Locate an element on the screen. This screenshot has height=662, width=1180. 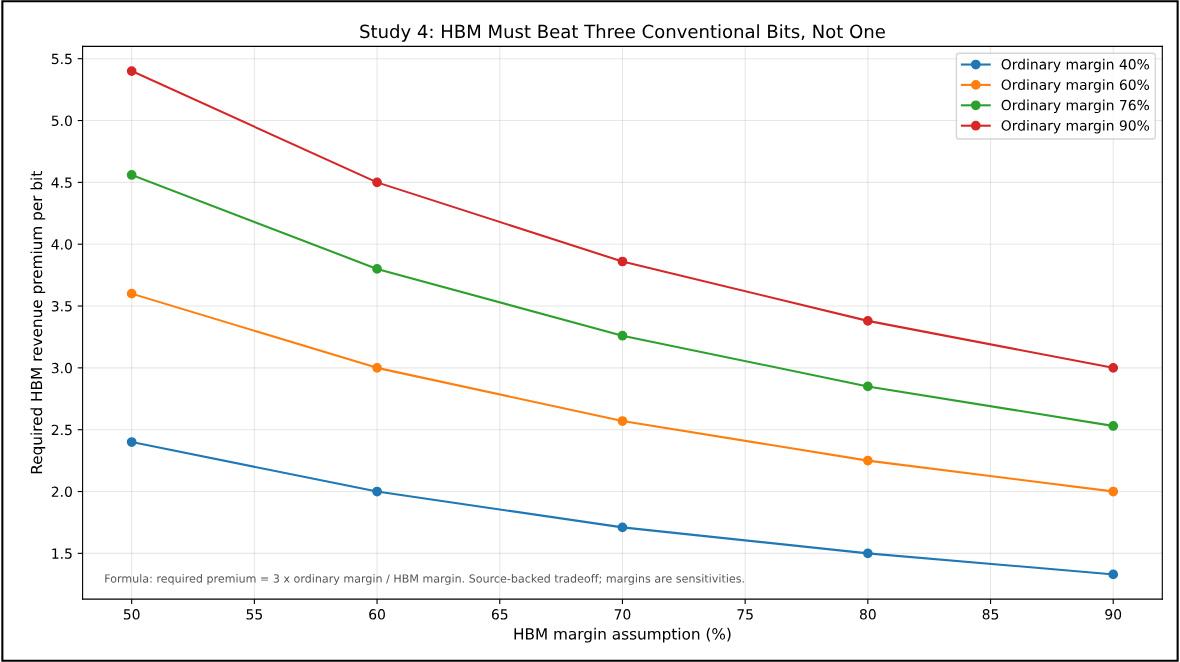
x-tick-label: 50 is located at coordinates (131, 614).